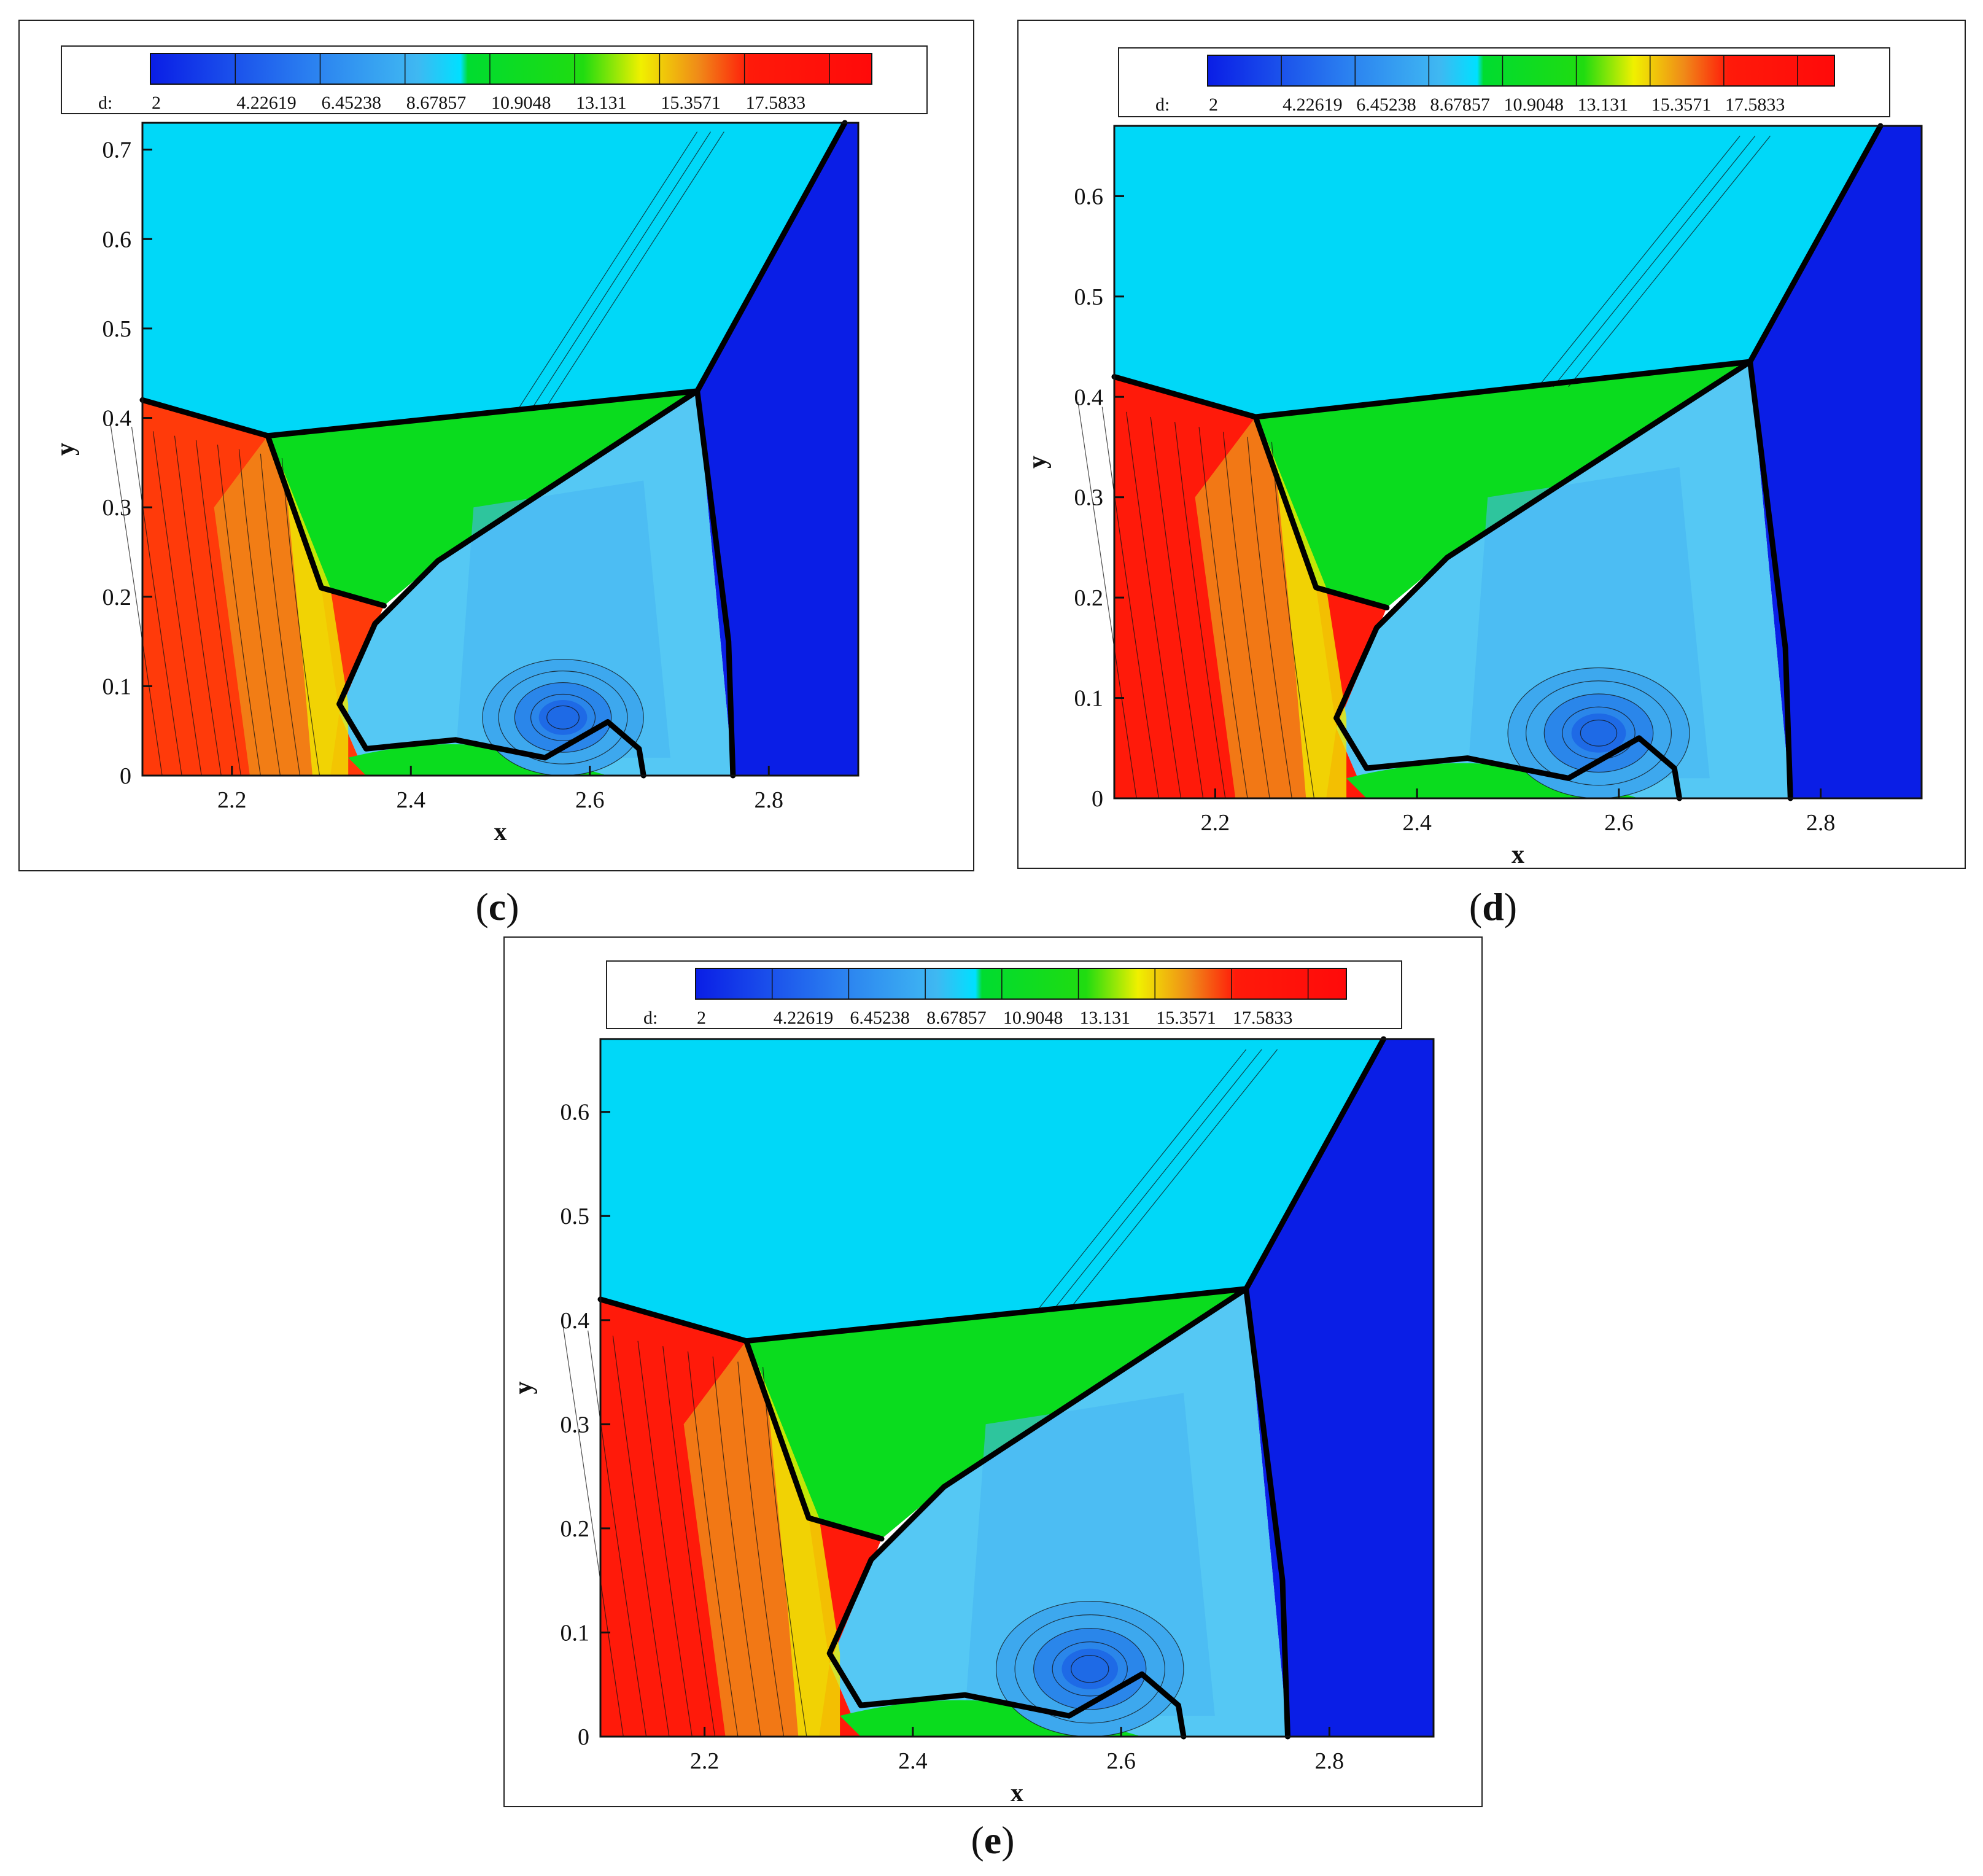  I want to click on kink-shock, so click(326, 521).